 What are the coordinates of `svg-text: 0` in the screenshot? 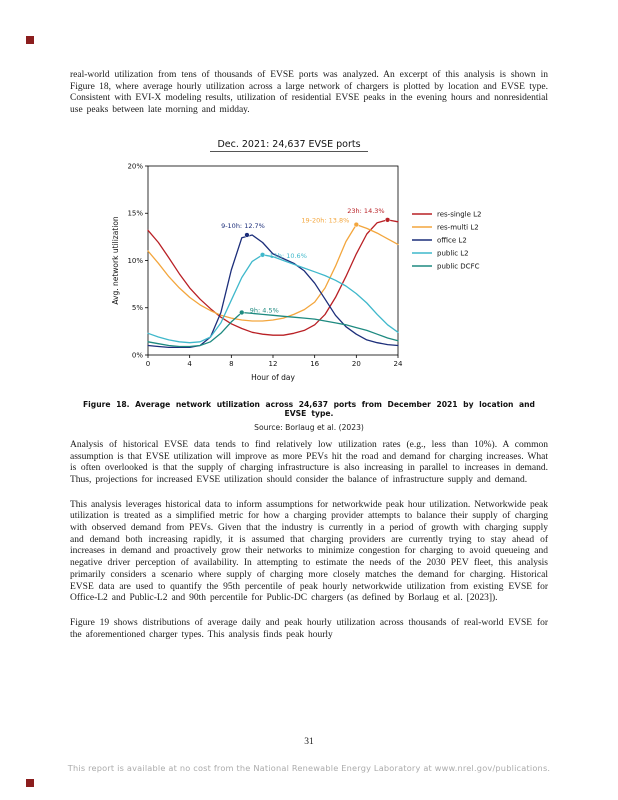 It's located at (148, 364).